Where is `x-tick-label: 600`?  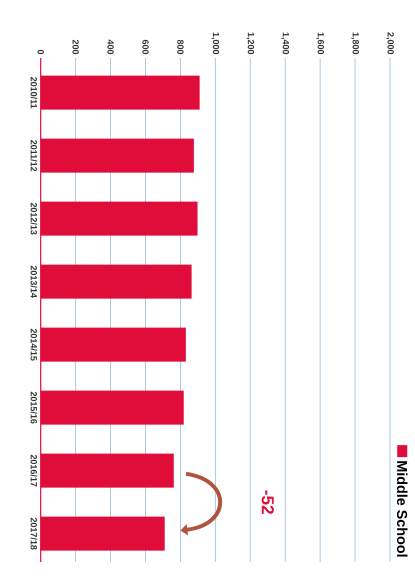
x-tick-label: 600 is located at coordinates (145, 47).